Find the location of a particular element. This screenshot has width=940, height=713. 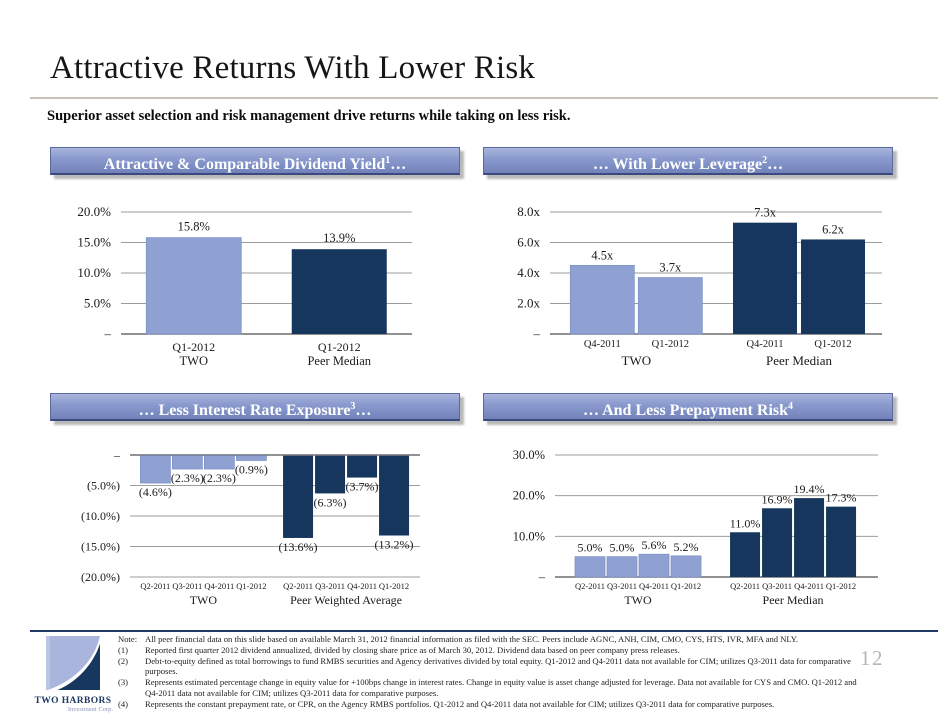

footnote-ref: 4 is located at coordinates (791, 406).